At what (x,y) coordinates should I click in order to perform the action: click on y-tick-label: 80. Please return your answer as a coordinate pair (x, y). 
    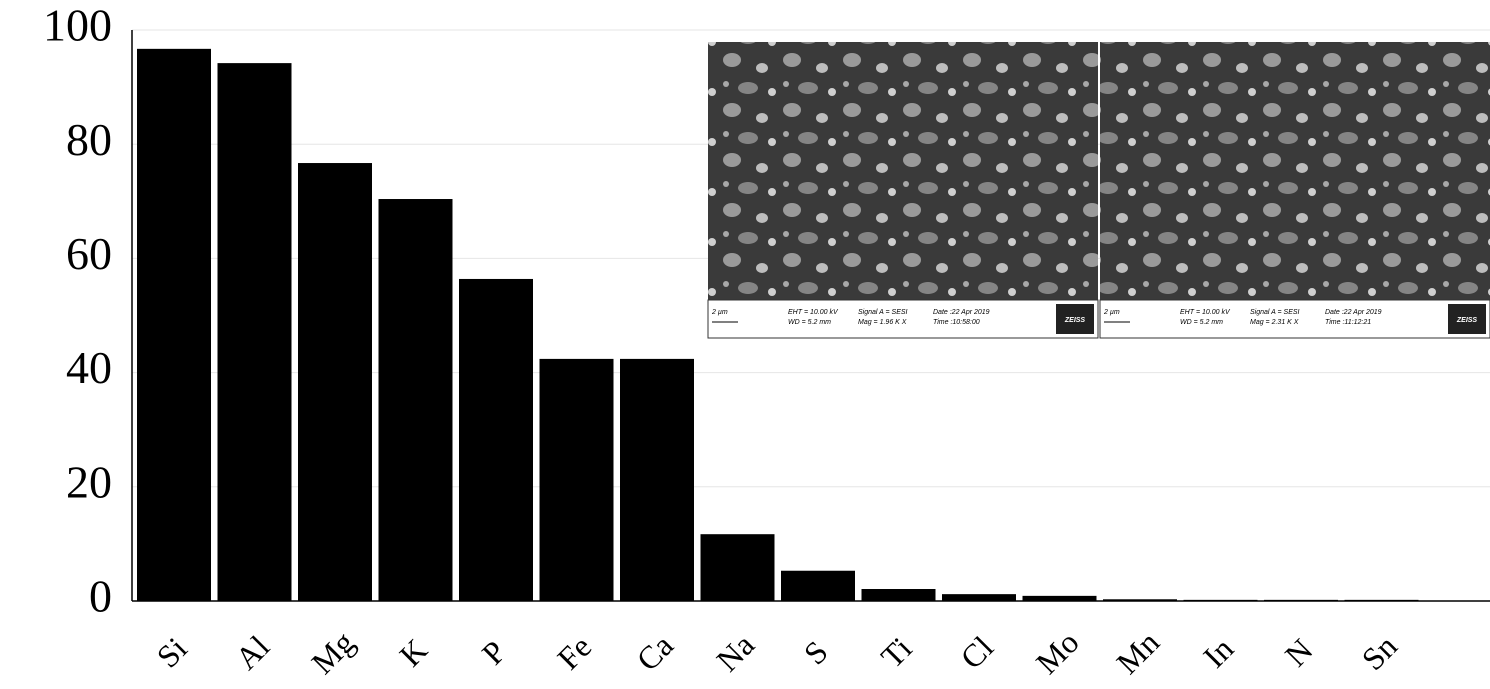
    Looking at the image, I should click on (89, 139).